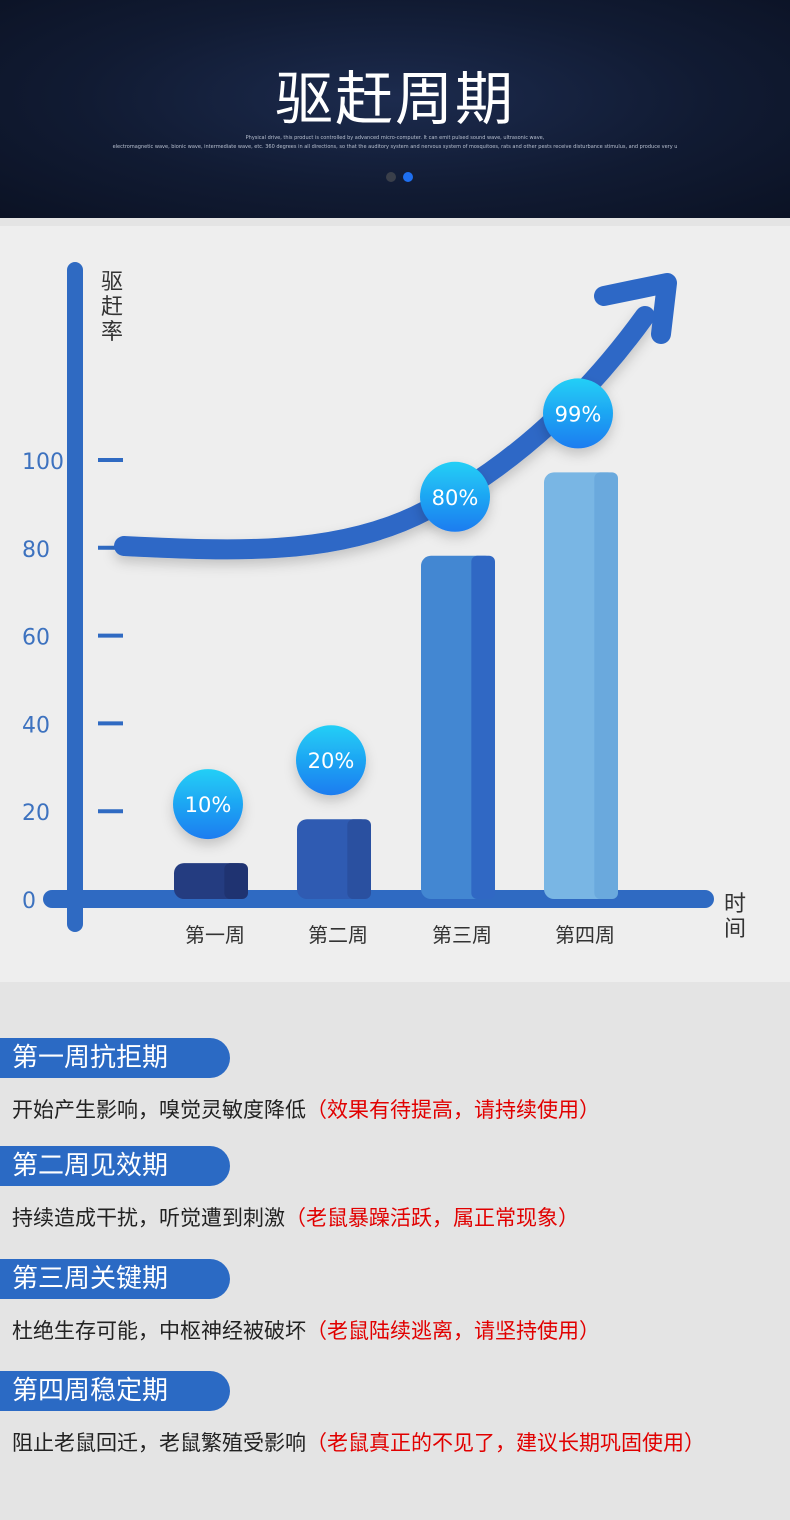 The height and width of the screenshot is (1520, 790). Describe the element at coordinates (115, 1279) in the screenshot. I see `phase-3-title: 第三周关键期` at that location.